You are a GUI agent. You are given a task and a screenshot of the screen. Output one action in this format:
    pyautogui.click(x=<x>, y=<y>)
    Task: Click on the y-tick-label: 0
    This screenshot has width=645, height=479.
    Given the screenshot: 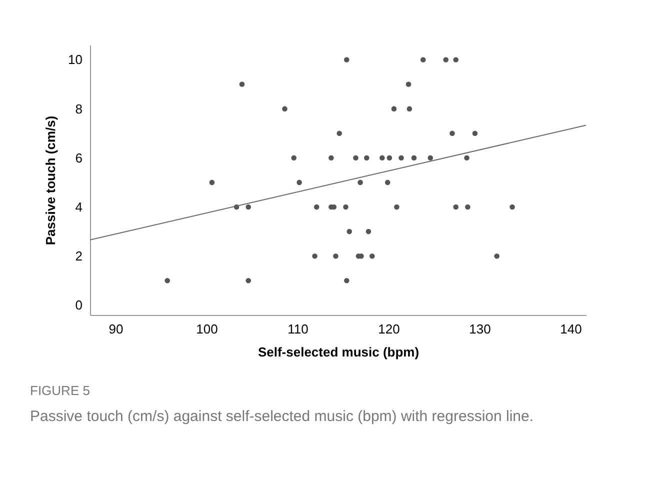 What is the action you would take?
    pyautogui.click(x=78, y=305)
    